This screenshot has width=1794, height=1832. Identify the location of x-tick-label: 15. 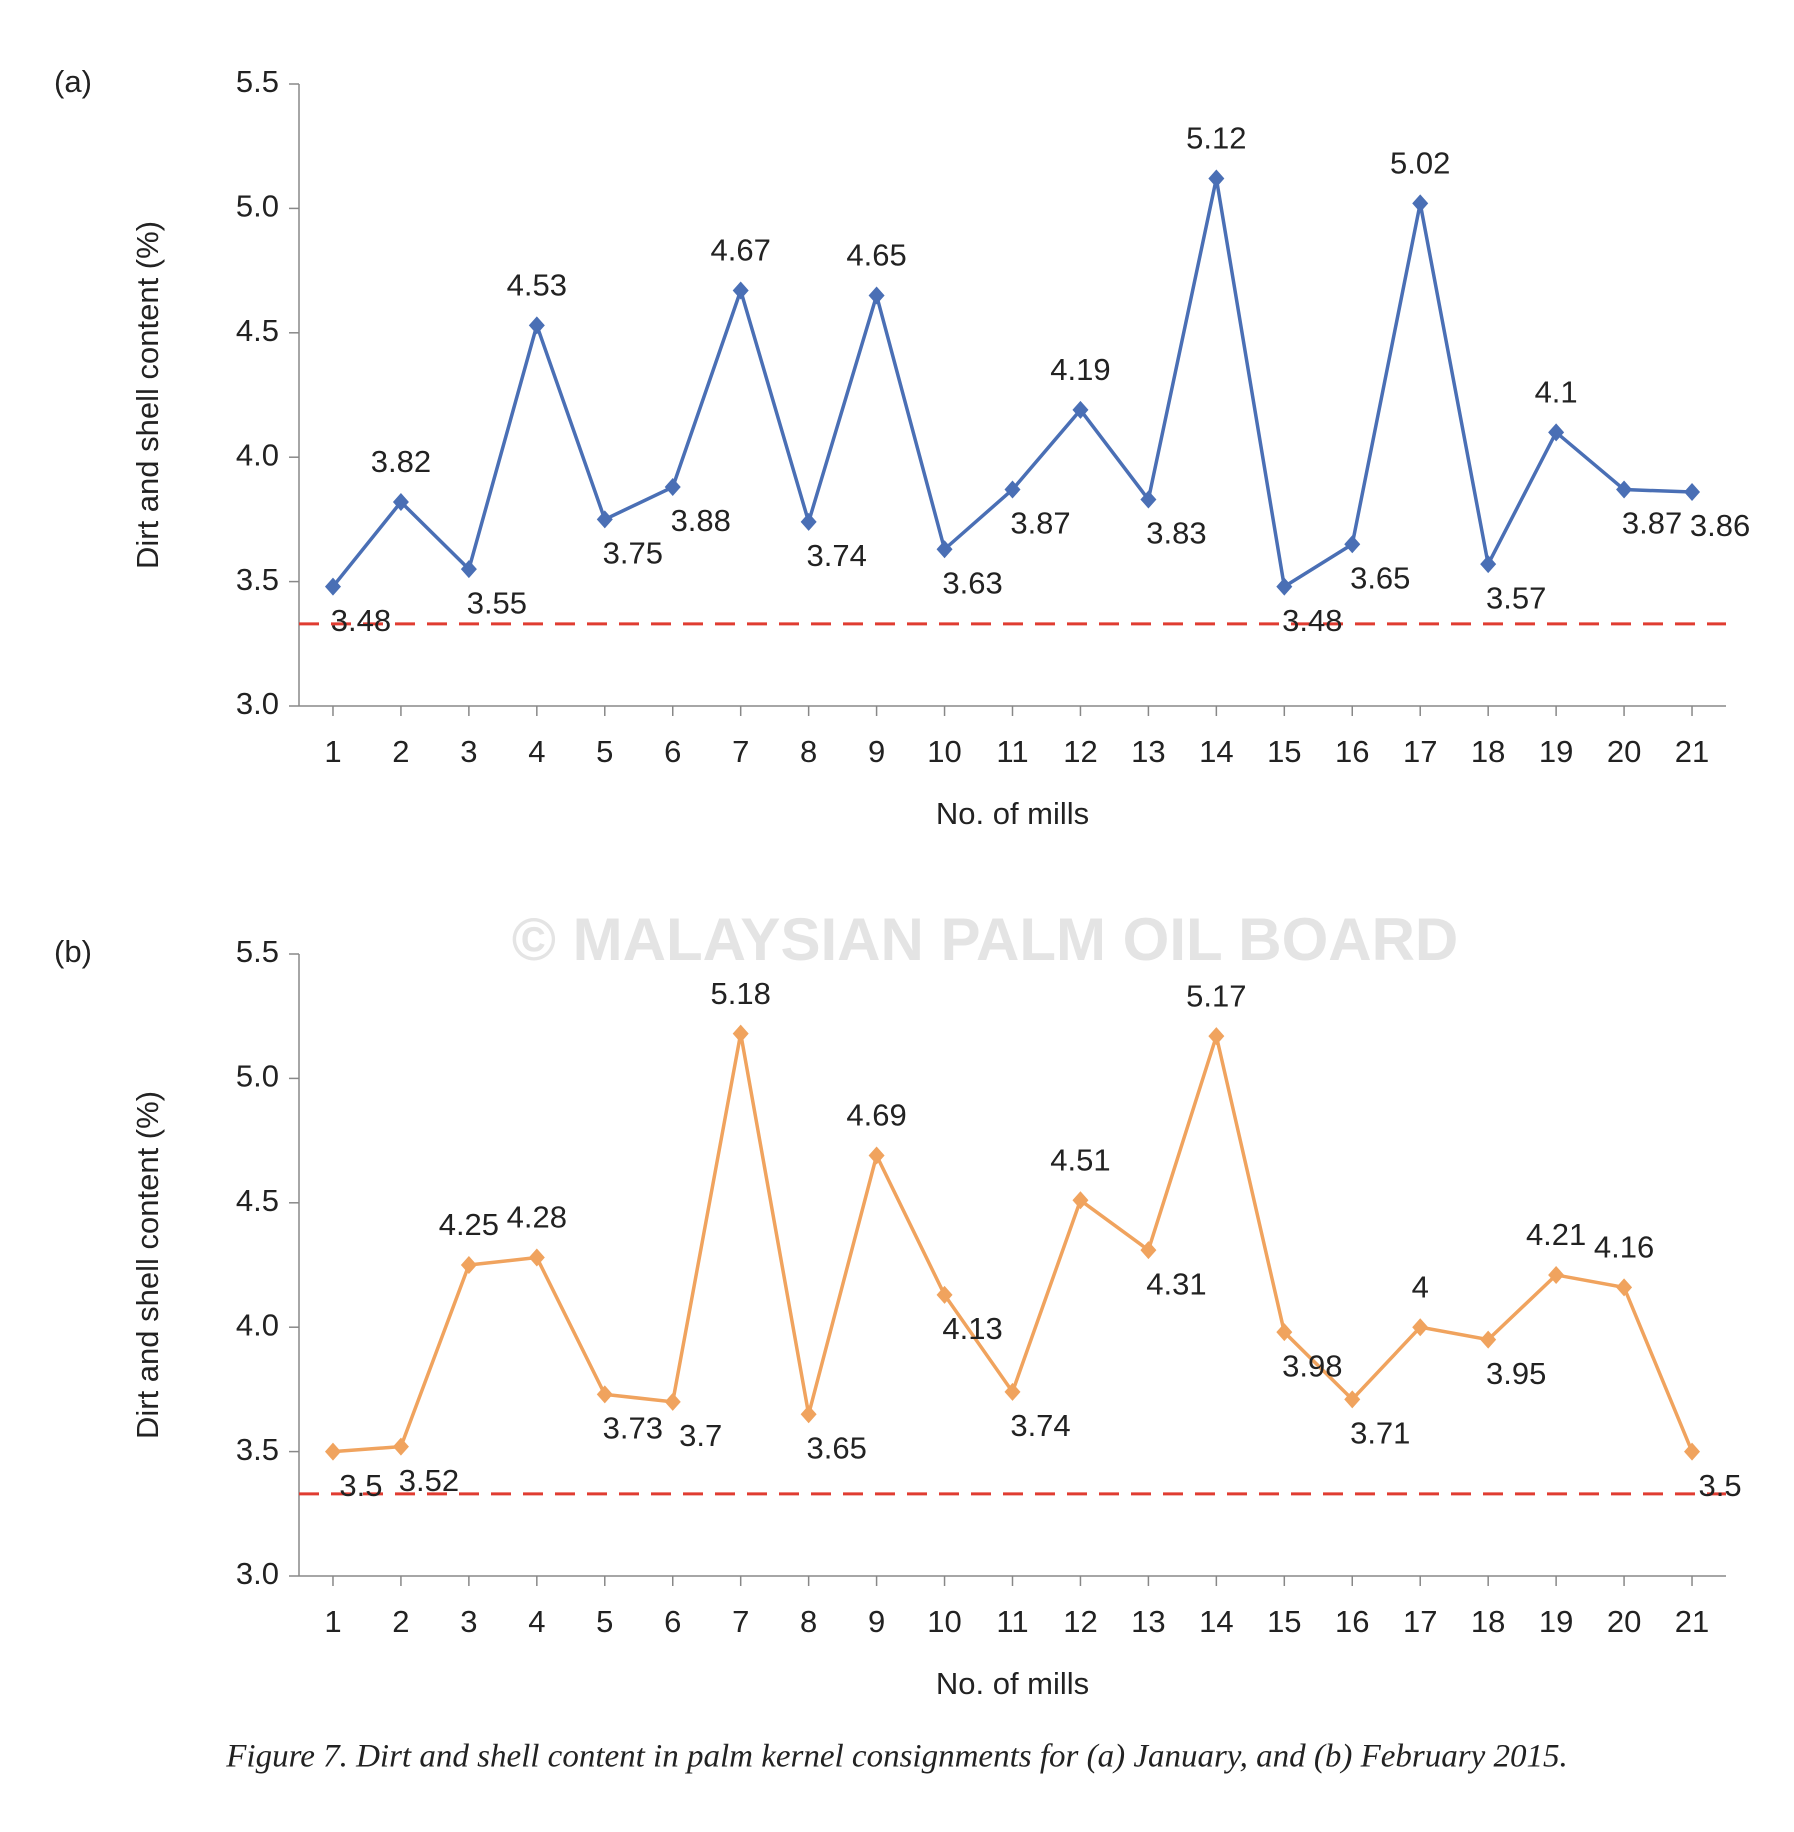
(1284, 751).